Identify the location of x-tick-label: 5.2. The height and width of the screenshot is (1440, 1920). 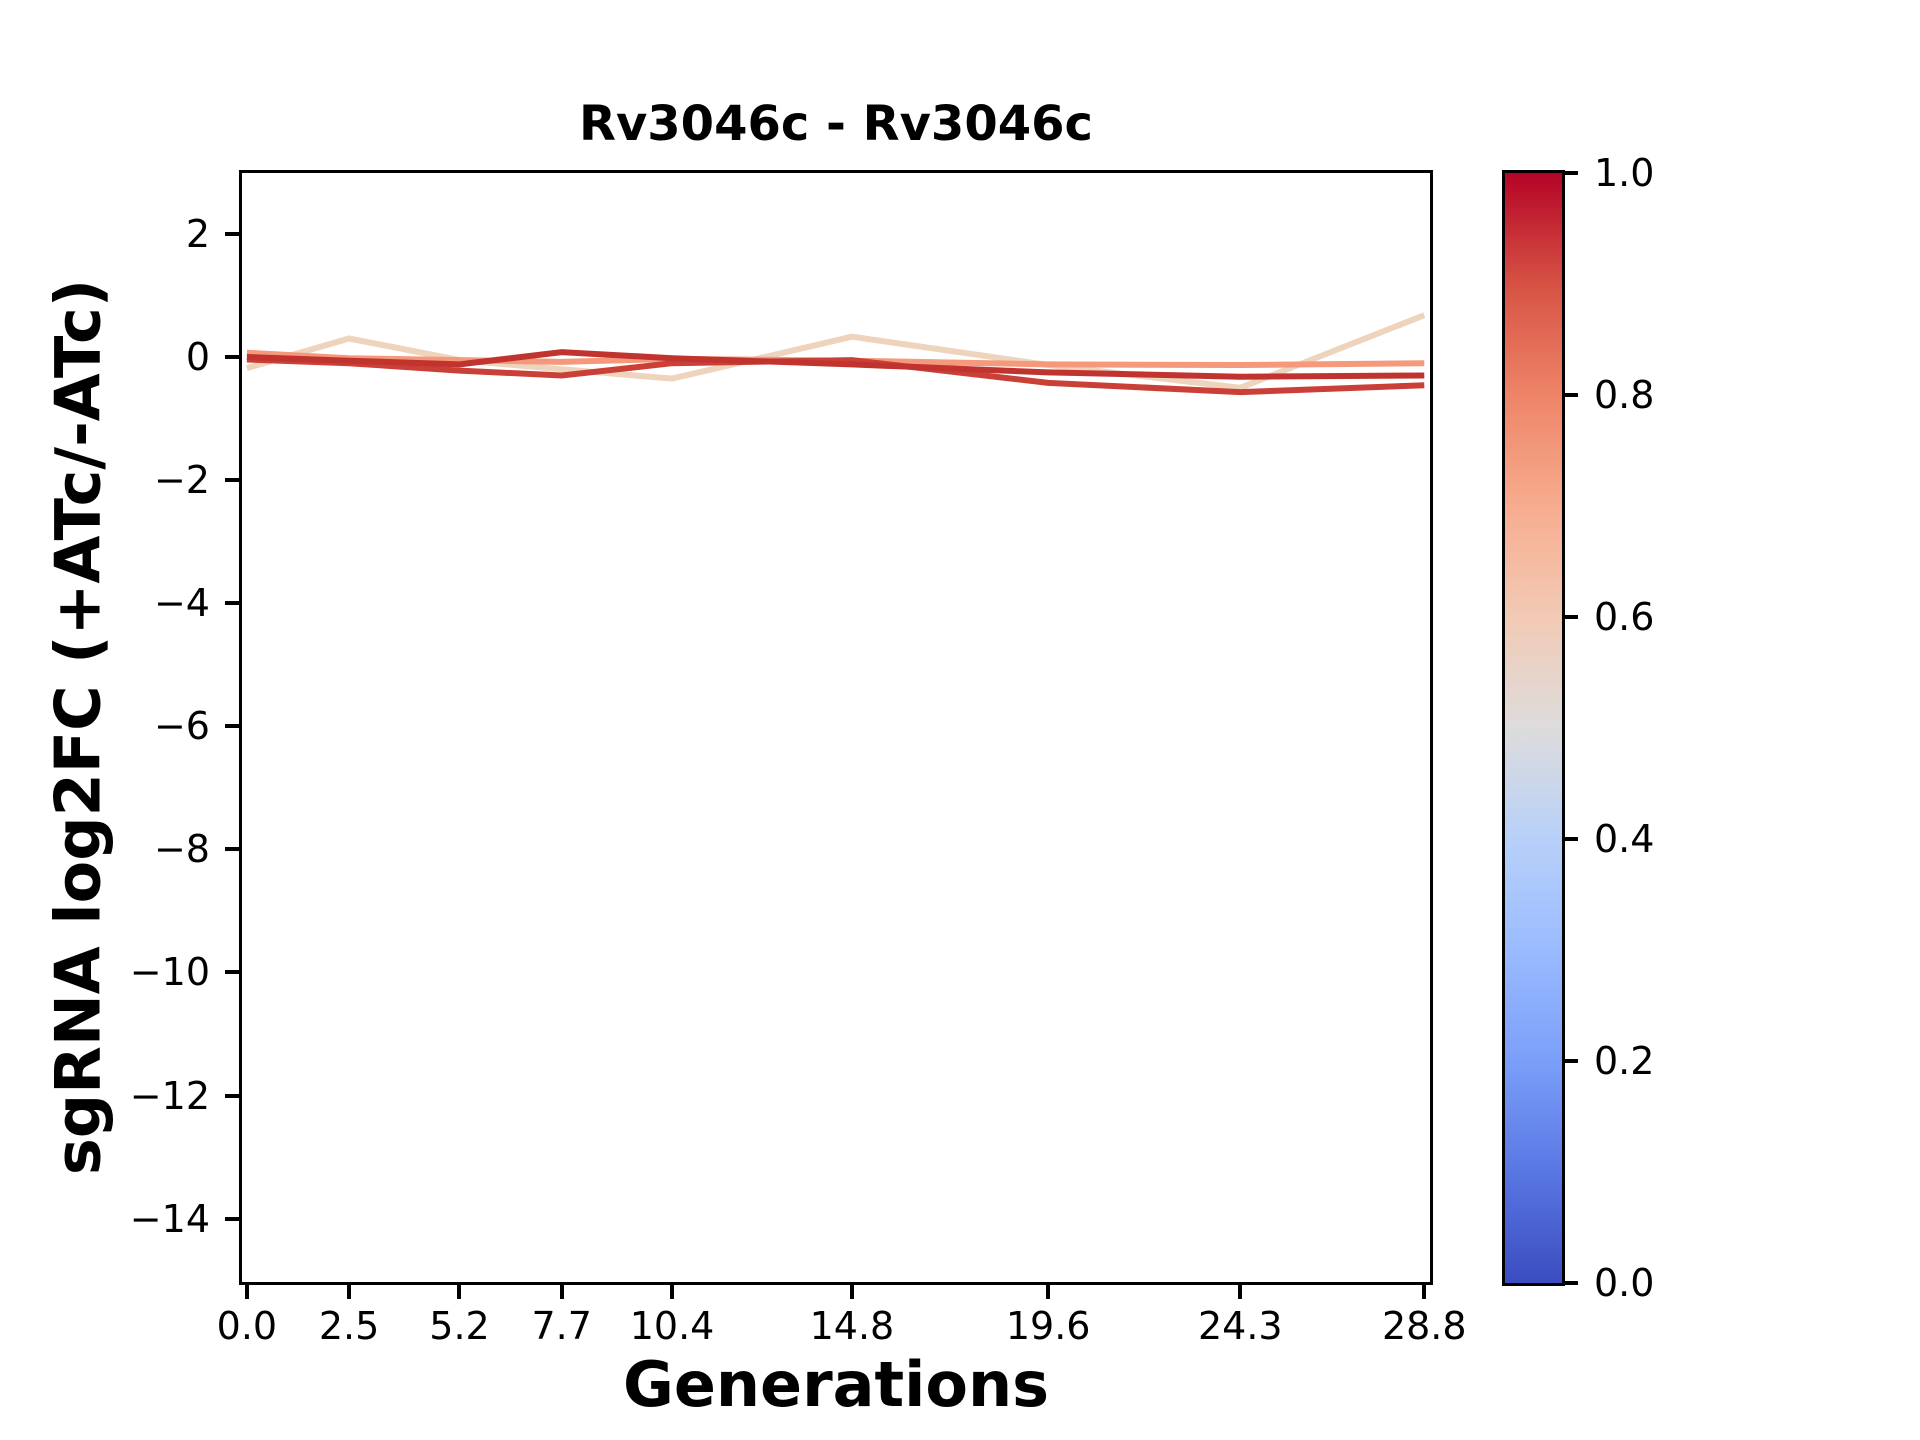
(459, 1326).